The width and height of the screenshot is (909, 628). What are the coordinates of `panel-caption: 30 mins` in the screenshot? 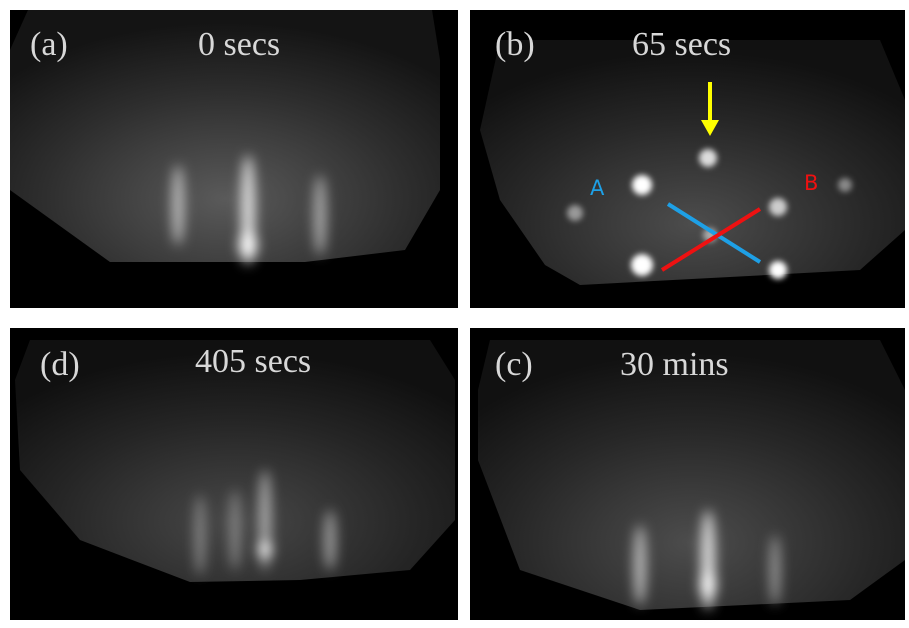 It's located at (674, 364).